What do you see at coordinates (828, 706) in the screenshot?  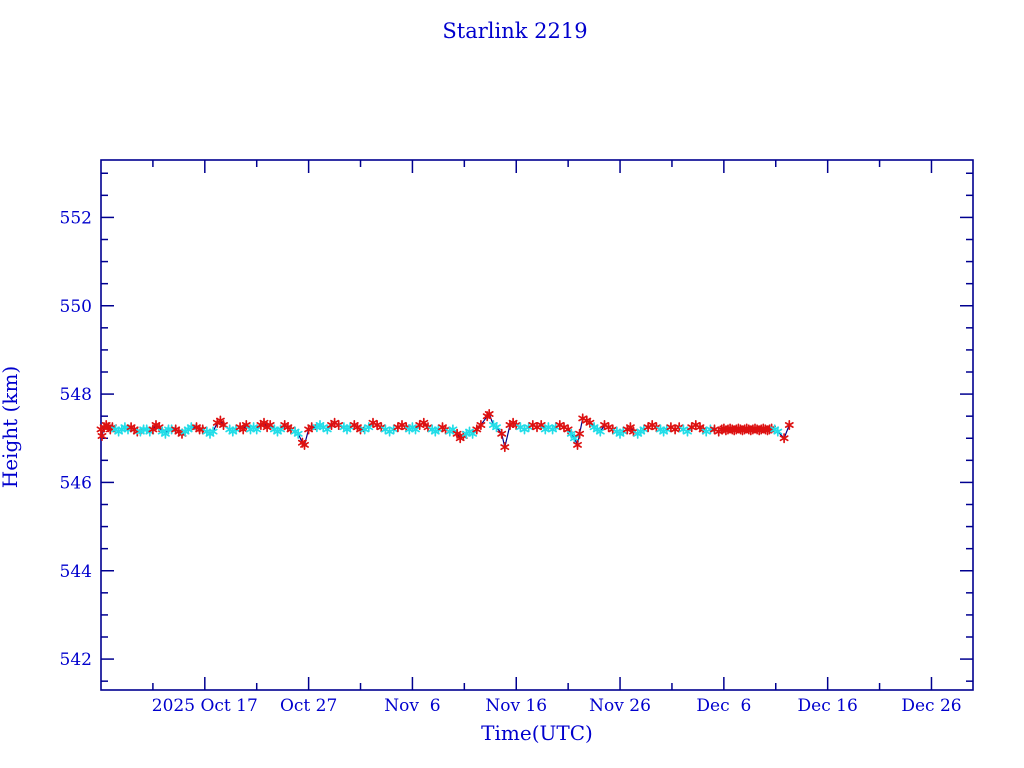 I see `x-tick-label: Dec 16` at bounding box center [828, 706].